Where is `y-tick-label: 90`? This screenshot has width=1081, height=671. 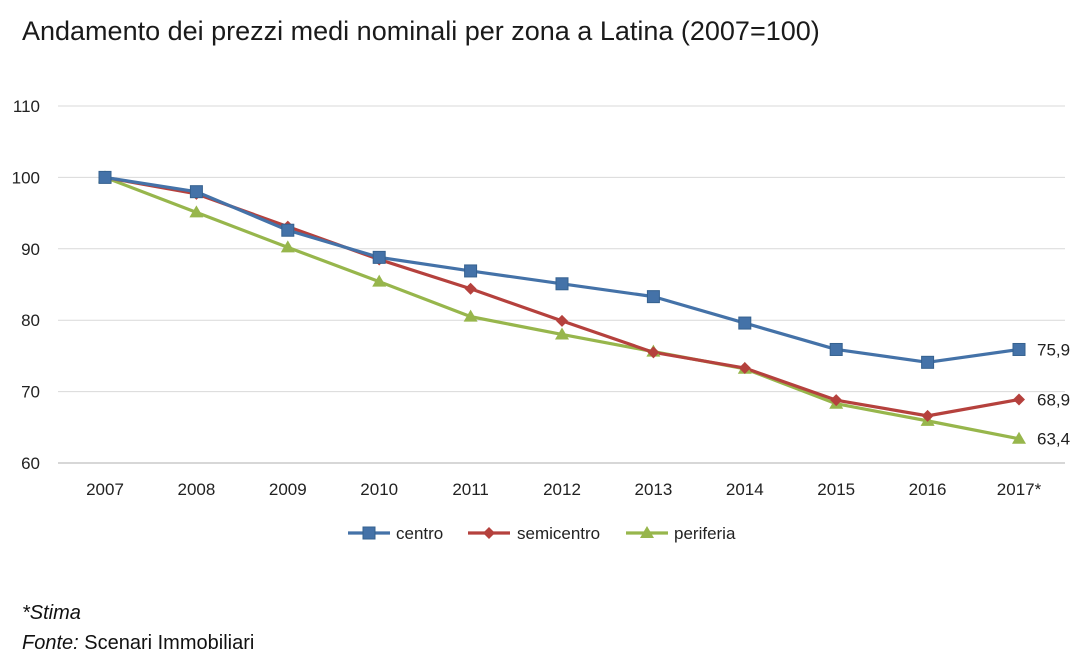
y-tick-label: 90 is located at coordinates (30, 249).